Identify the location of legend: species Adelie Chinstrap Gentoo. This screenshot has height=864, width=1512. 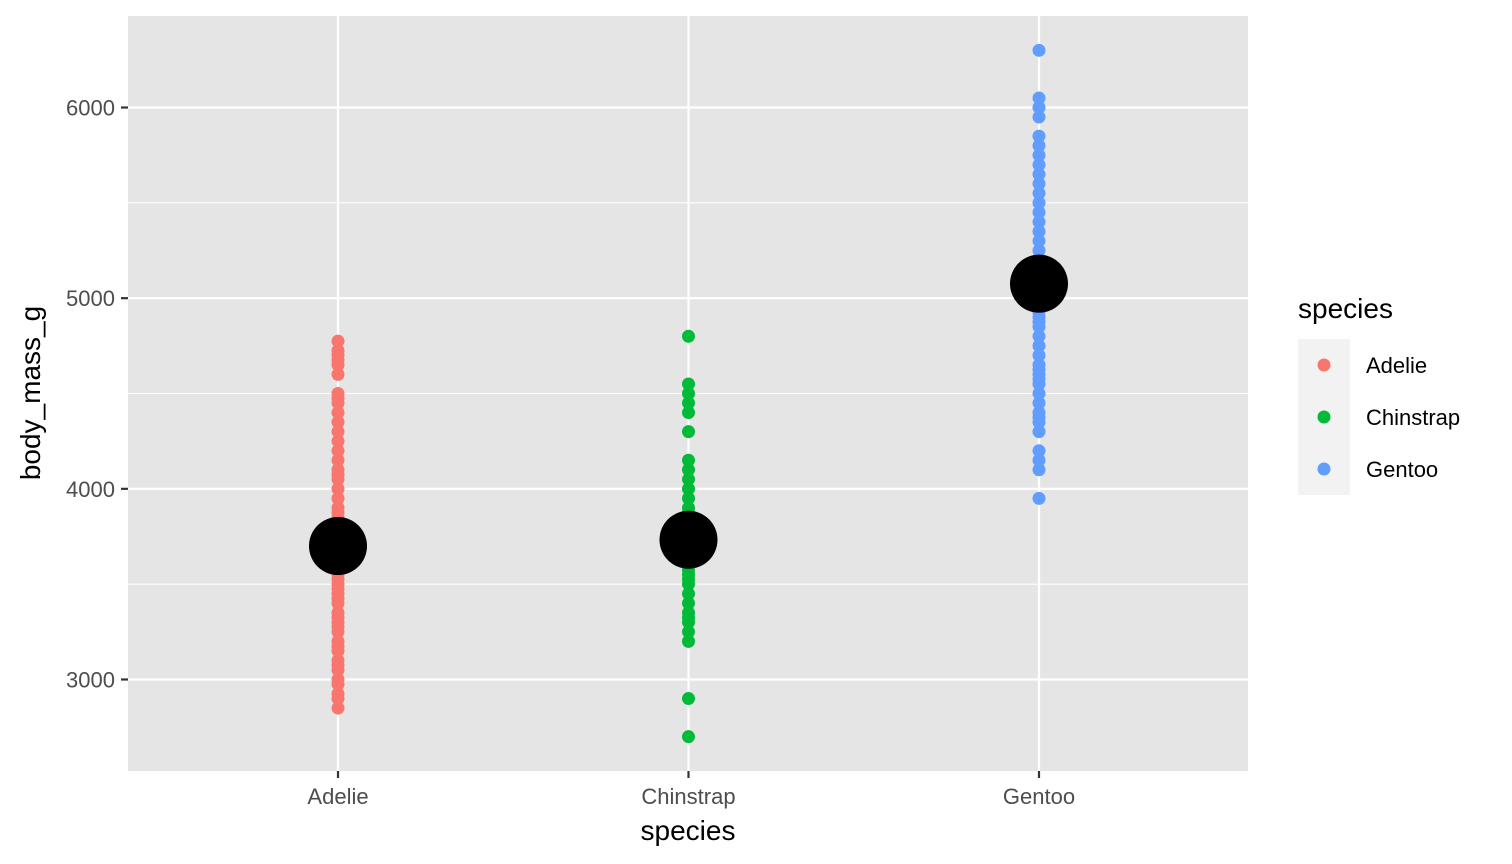
(1379, 394).